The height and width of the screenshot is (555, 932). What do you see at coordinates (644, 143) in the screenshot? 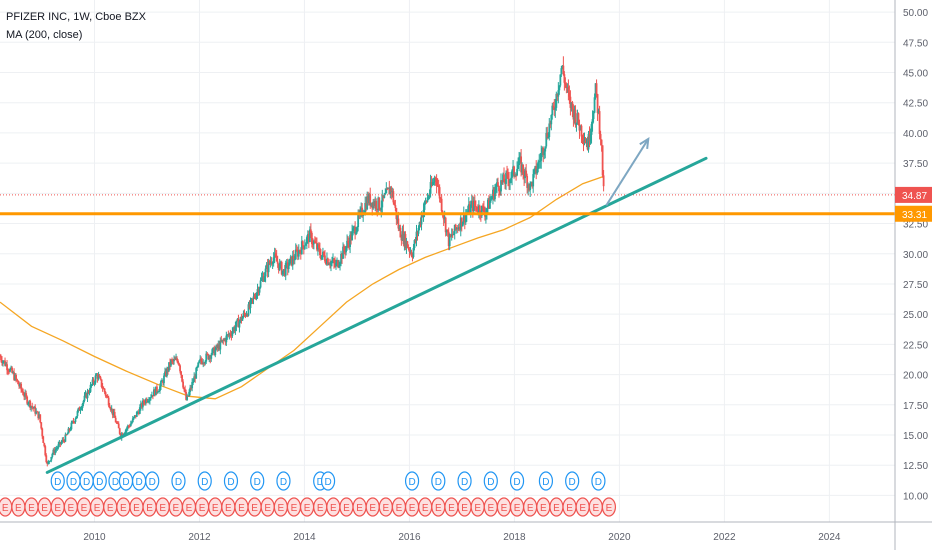
I see `projection-arrow-head` at bounding box center [644, 143].